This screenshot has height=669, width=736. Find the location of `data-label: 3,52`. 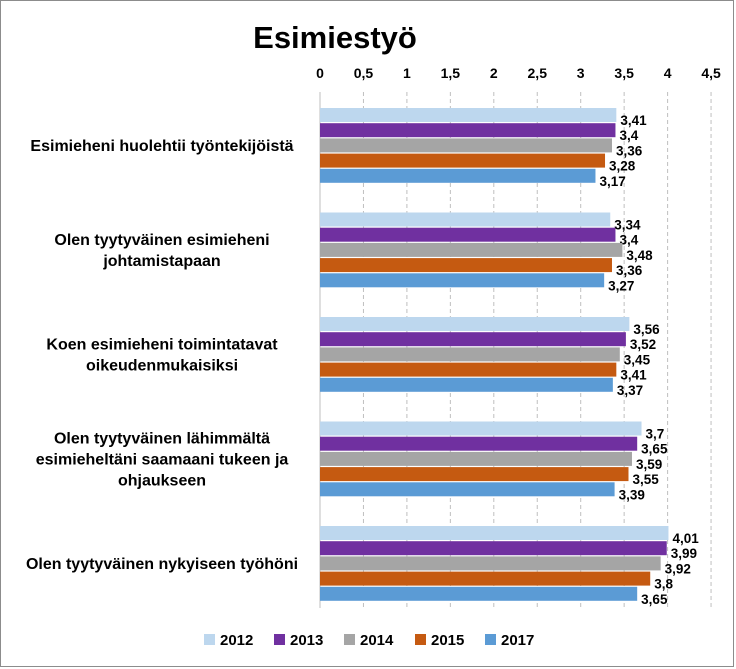

data-label: 3,52 is located at coordinates (643, 344).